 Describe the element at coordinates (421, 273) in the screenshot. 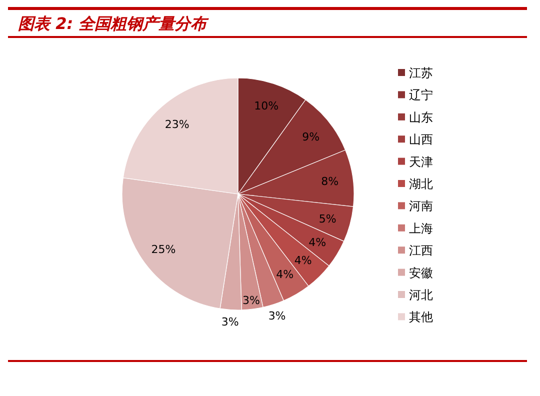

I see `legend-label: 安徽` at that location.